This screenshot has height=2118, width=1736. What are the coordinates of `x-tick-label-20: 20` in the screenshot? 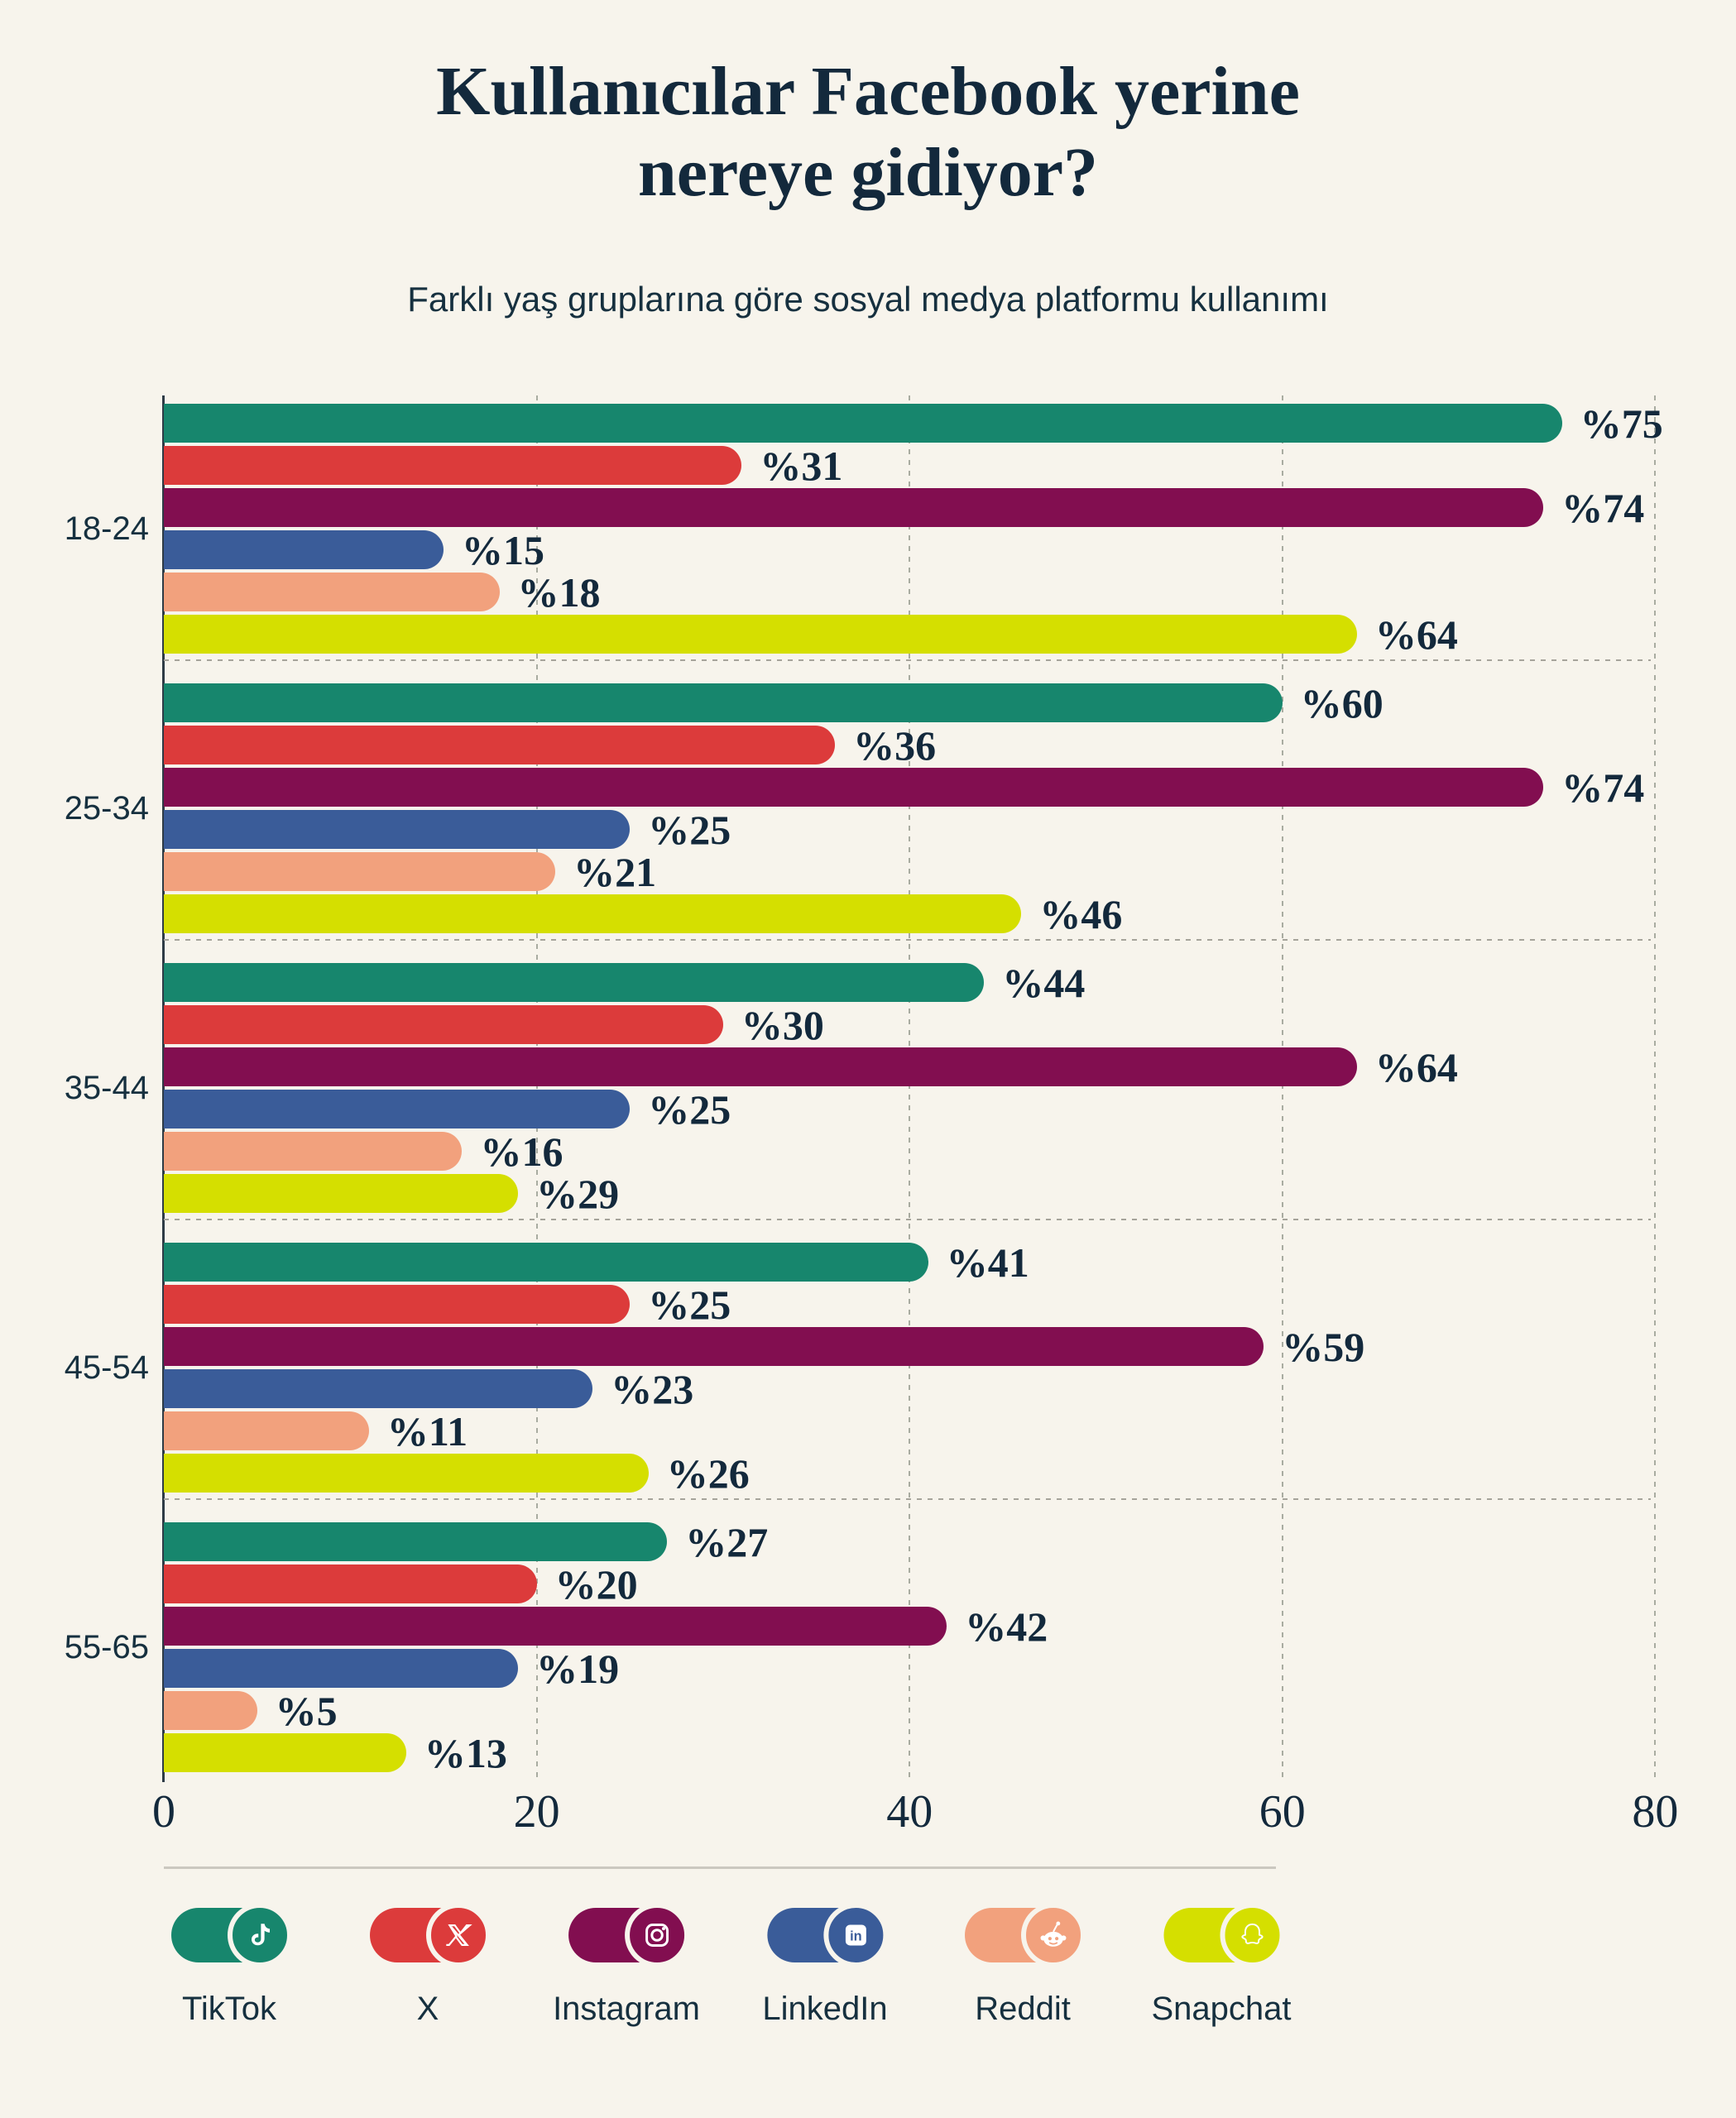 It's located at (536, 1812).